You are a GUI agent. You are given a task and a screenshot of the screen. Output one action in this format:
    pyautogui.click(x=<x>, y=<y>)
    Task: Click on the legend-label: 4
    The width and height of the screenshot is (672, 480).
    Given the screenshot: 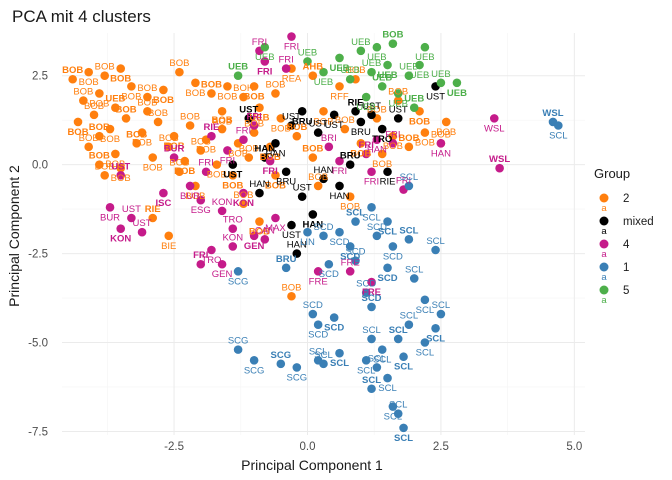 What is the action you would take?
    pyautogui.click(x=626, y=245)
    